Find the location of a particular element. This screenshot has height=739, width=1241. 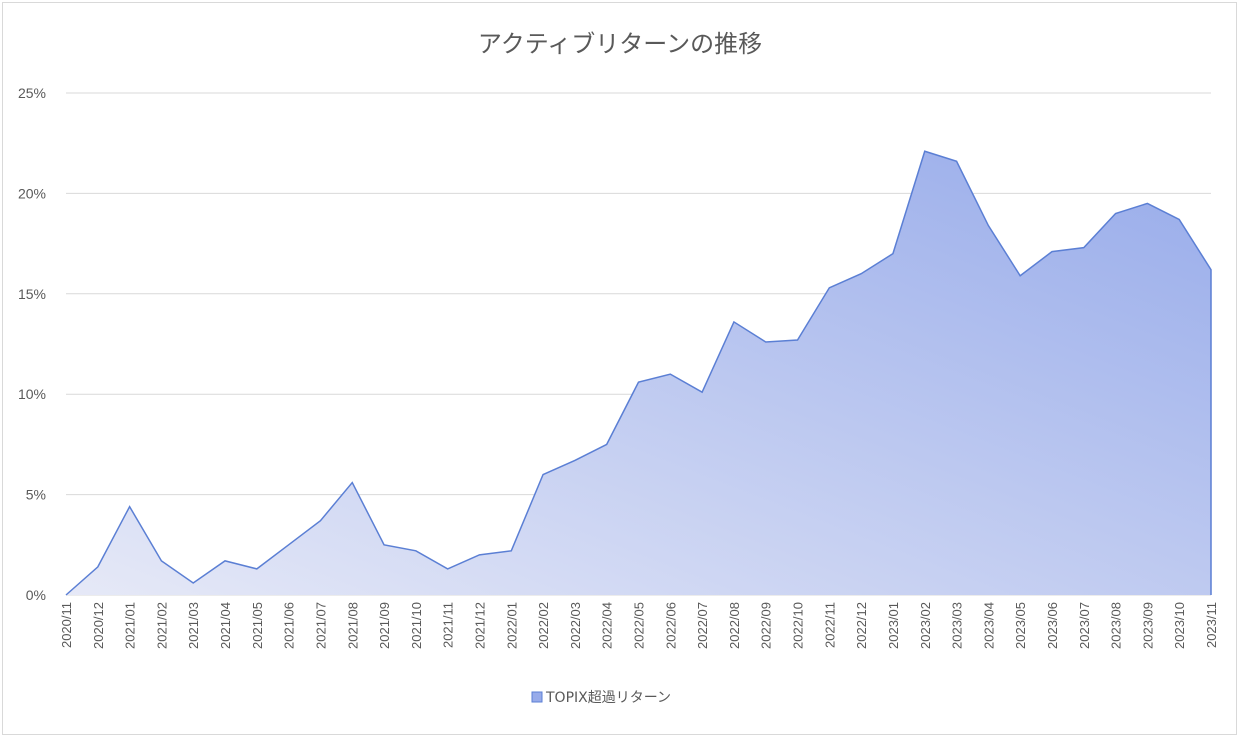

x-tick-label: 2022/12 is located at coordinates (861, 625).